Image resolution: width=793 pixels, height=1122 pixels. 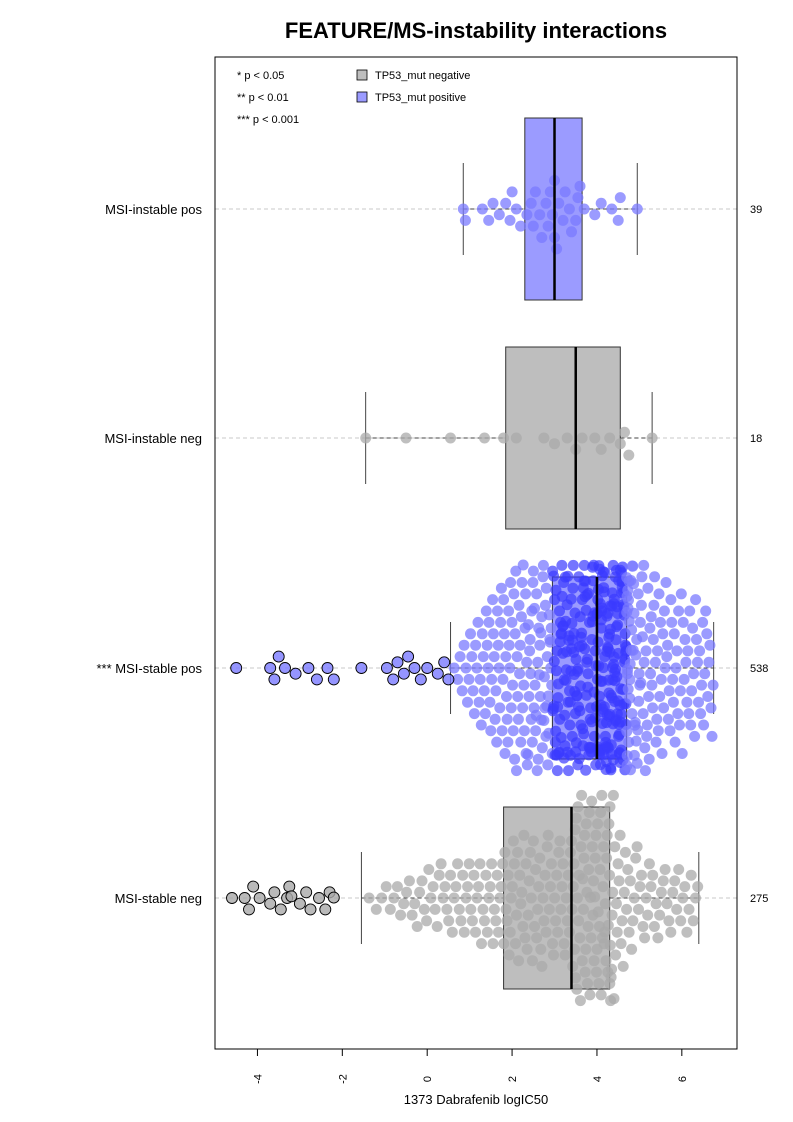 I want to click on significance-legend-3: *** p < 0.001, so click(x=268, y=120).